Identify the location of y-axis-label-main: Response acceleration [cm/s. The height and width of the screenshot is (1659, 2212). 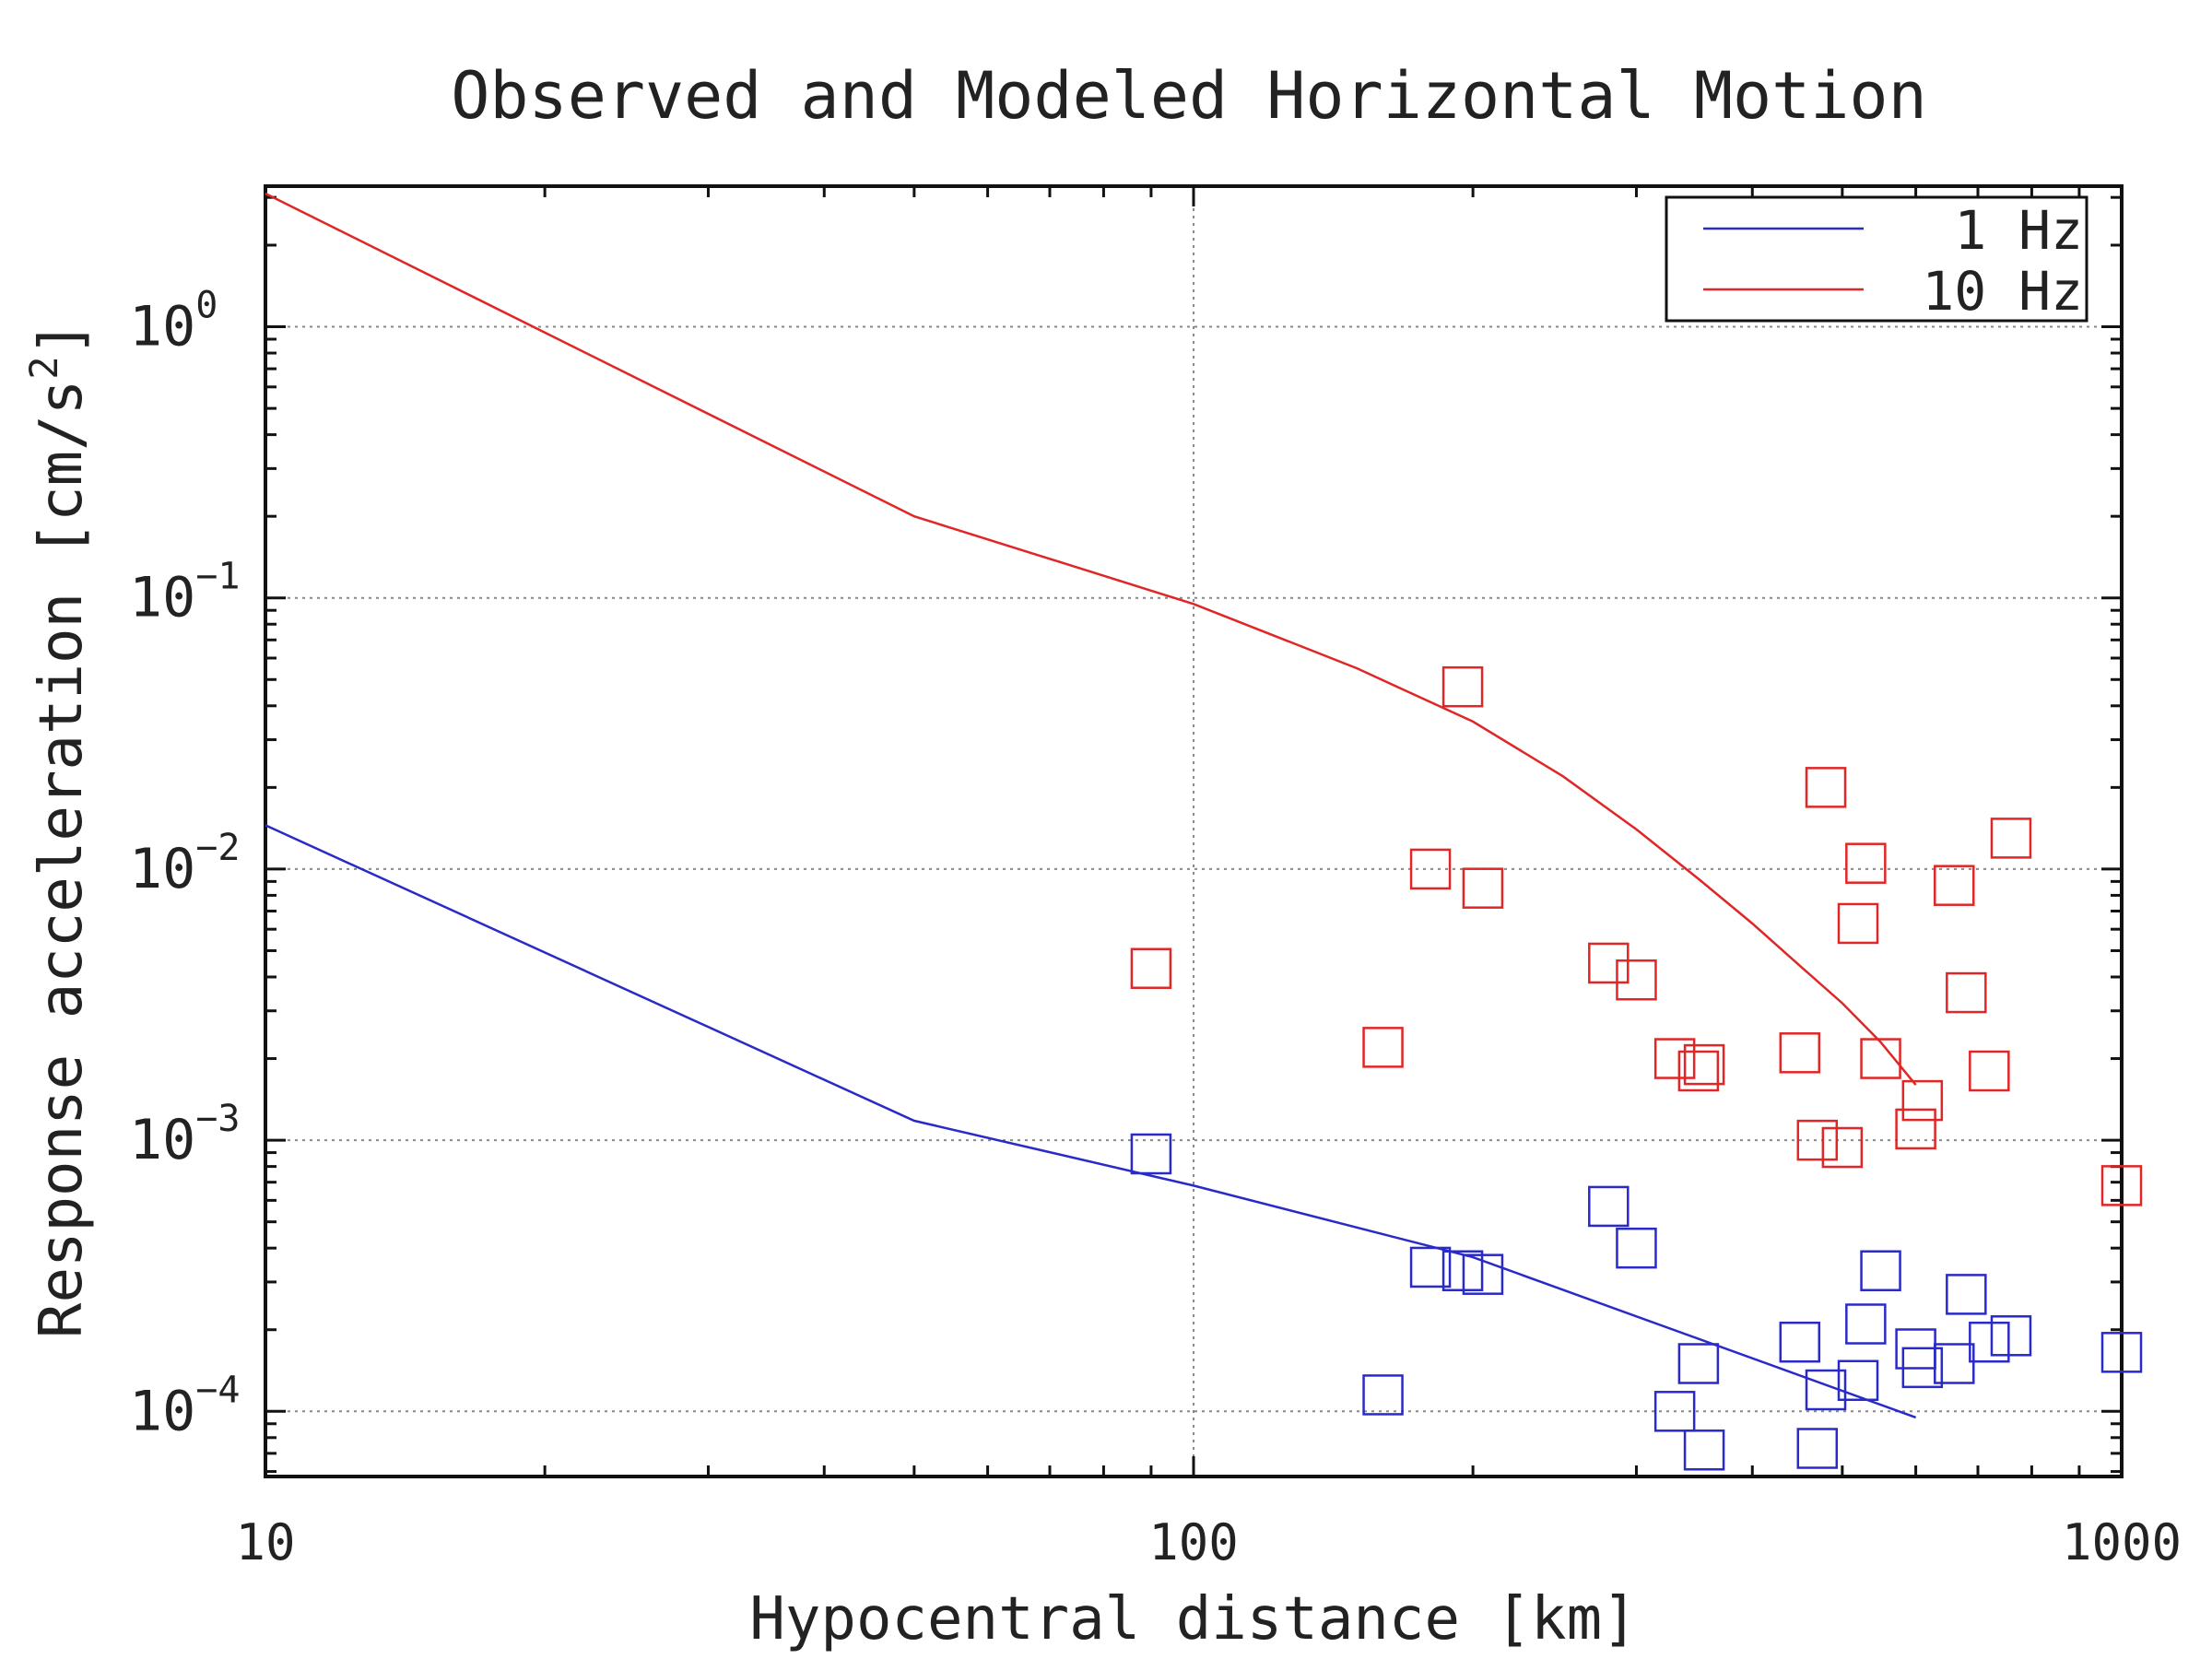
(62, 859).